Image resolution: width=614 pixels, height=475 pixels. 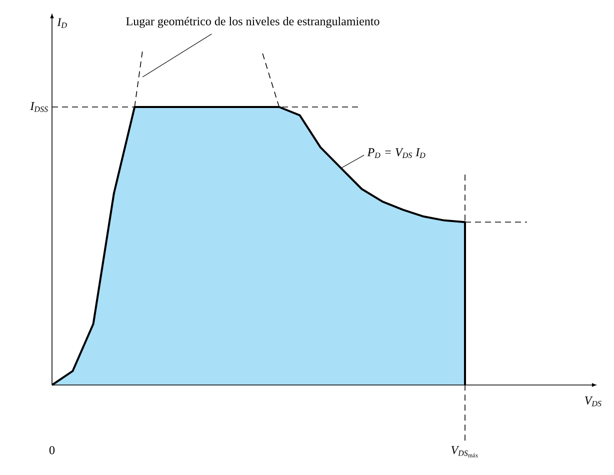 I want to click on x-axis-title: V$_{DS}$, so click(x=593, y=401).